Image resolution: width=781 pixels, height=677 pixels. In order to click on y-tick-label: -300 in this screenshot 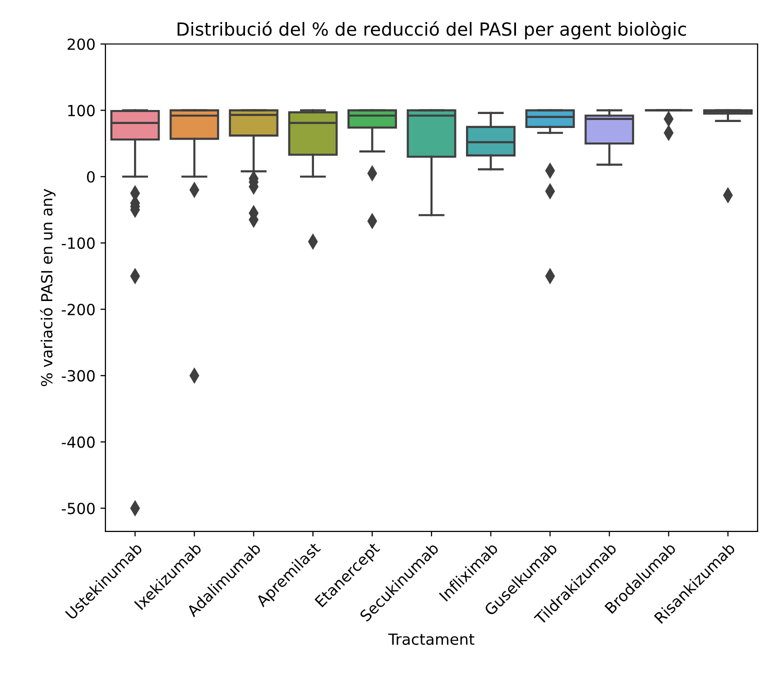, I will do `click(78, 376)`.